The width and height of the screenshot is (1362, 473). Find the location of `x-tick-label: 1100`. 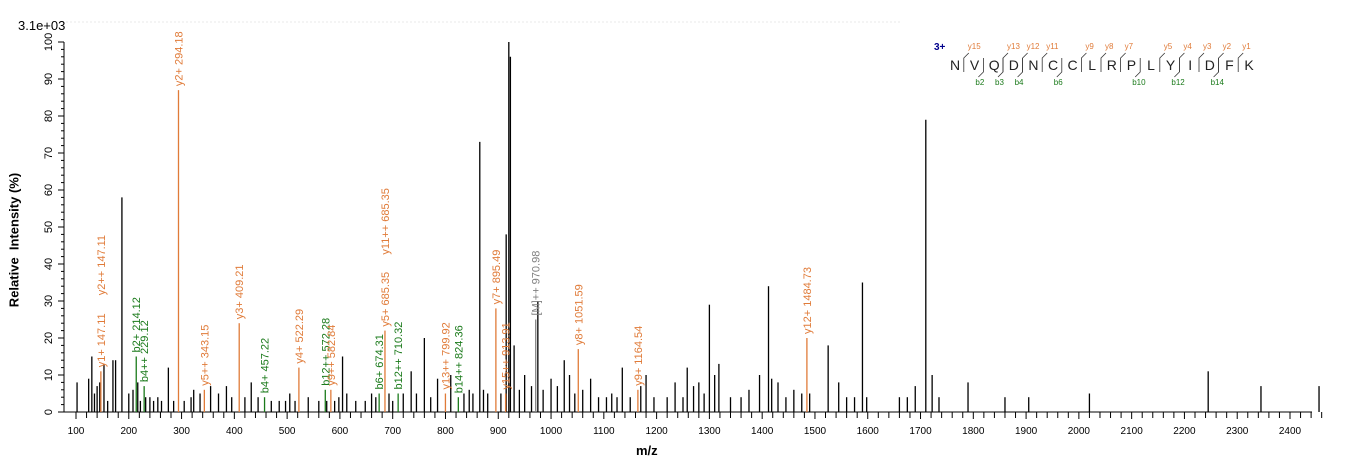

x-tick-label: 1100 is located at coordinates (604, 431).